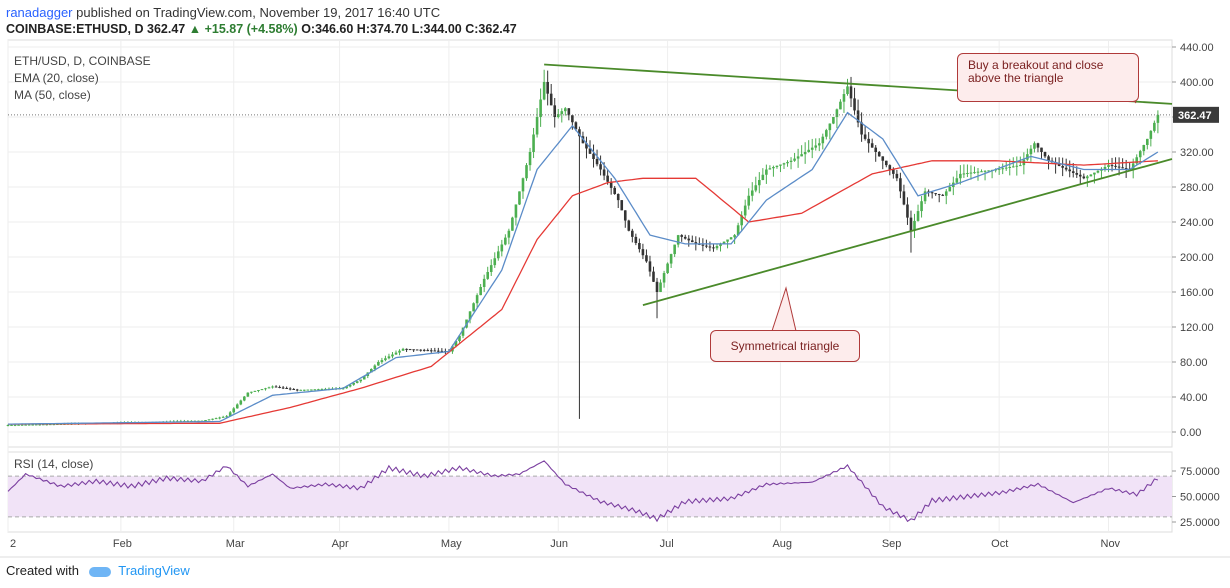  I want to click on y-tick-label: 440.00, so click(1197, 48).